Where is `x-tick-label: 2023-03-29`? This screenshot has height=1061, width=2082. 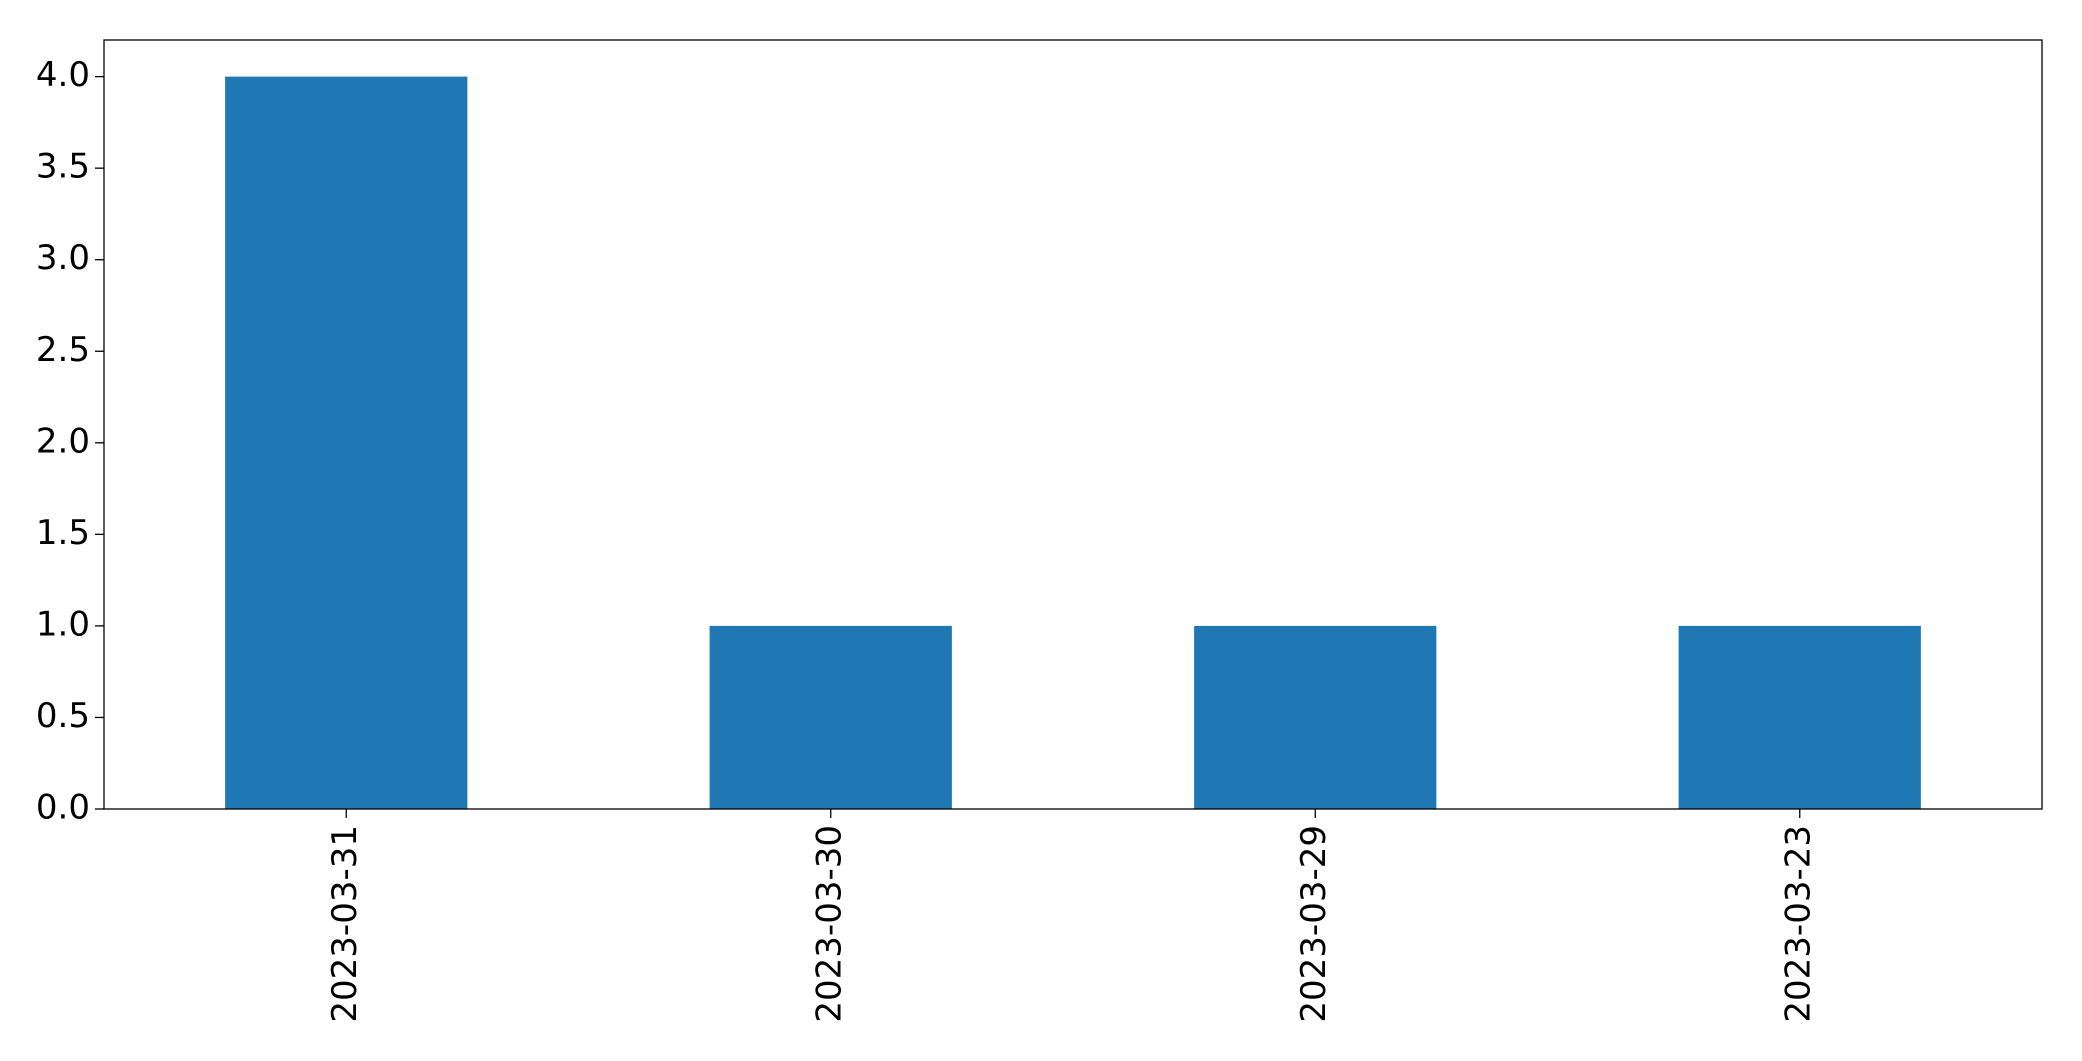 x-tick-label: 2023-03-29 is located at coordinates (1314, 924).